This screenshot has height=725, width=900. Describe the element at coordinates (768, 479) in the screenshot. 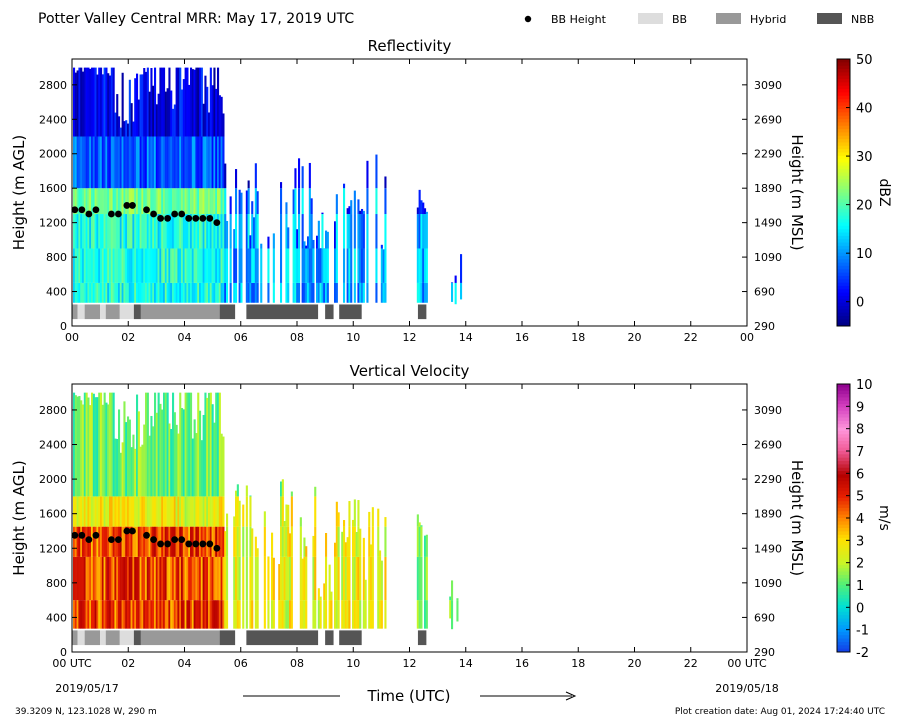

I see `y-tick-label-right: 2290` at that location.